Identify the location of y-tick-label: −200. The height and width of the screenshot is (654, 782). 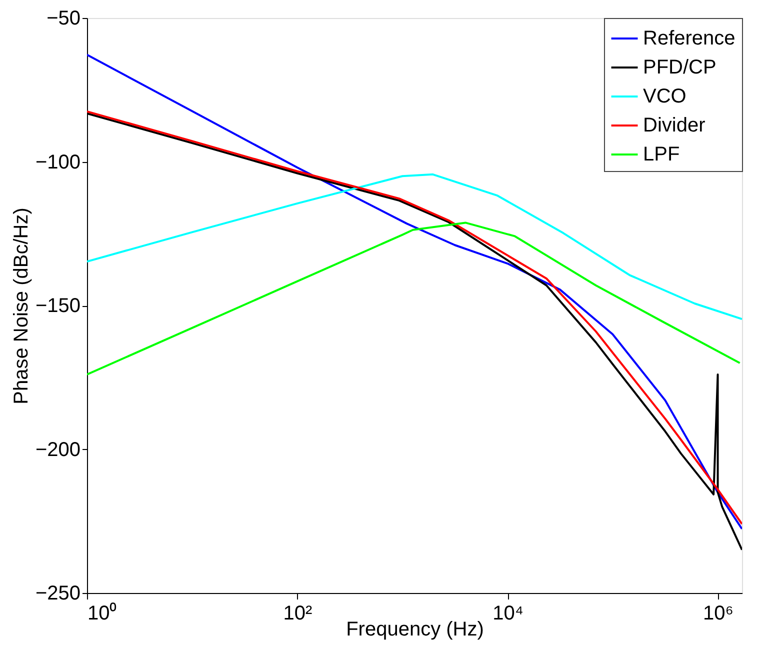
(57, 449).